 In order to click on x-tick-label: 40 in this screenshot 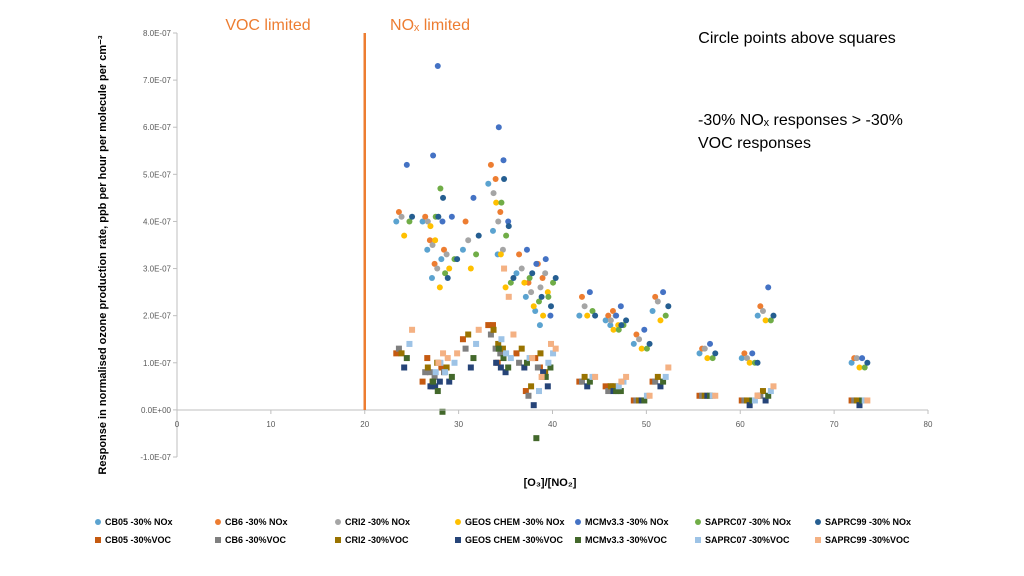, I will do `click(552, 424)`.